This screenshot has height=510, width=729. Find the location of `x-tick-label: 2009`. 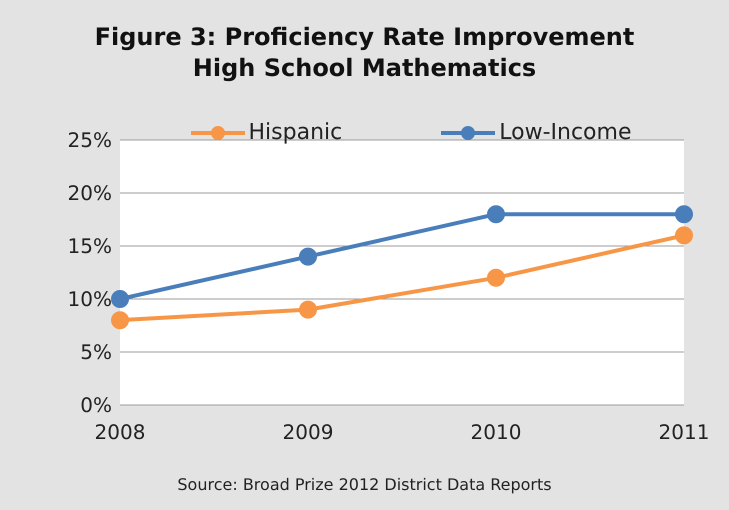

x-tick-label: 2009 is located at coordinates (308, 432).